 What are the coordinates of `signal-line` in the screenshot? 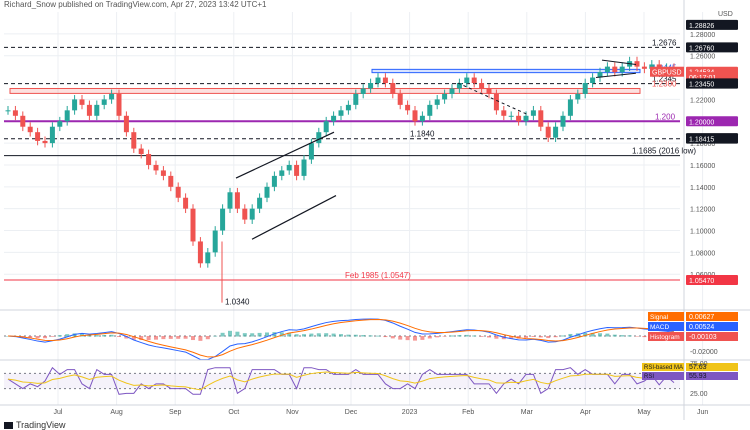 It's located at (341, 338).